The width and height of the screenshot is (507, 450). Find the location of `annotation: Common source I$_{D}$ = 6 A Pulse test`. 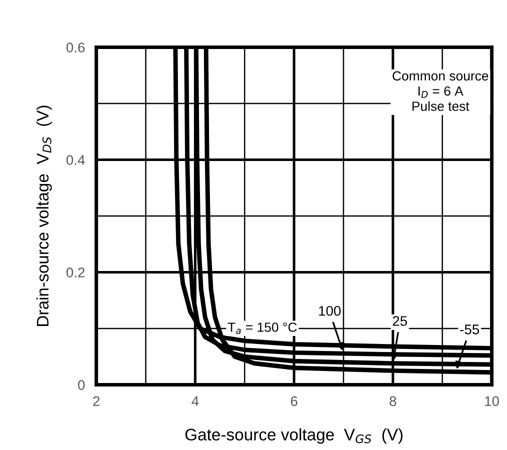

annotation: Common source I$_{D}$ = 6 A Pulse test is located at coordinates (440, 91).